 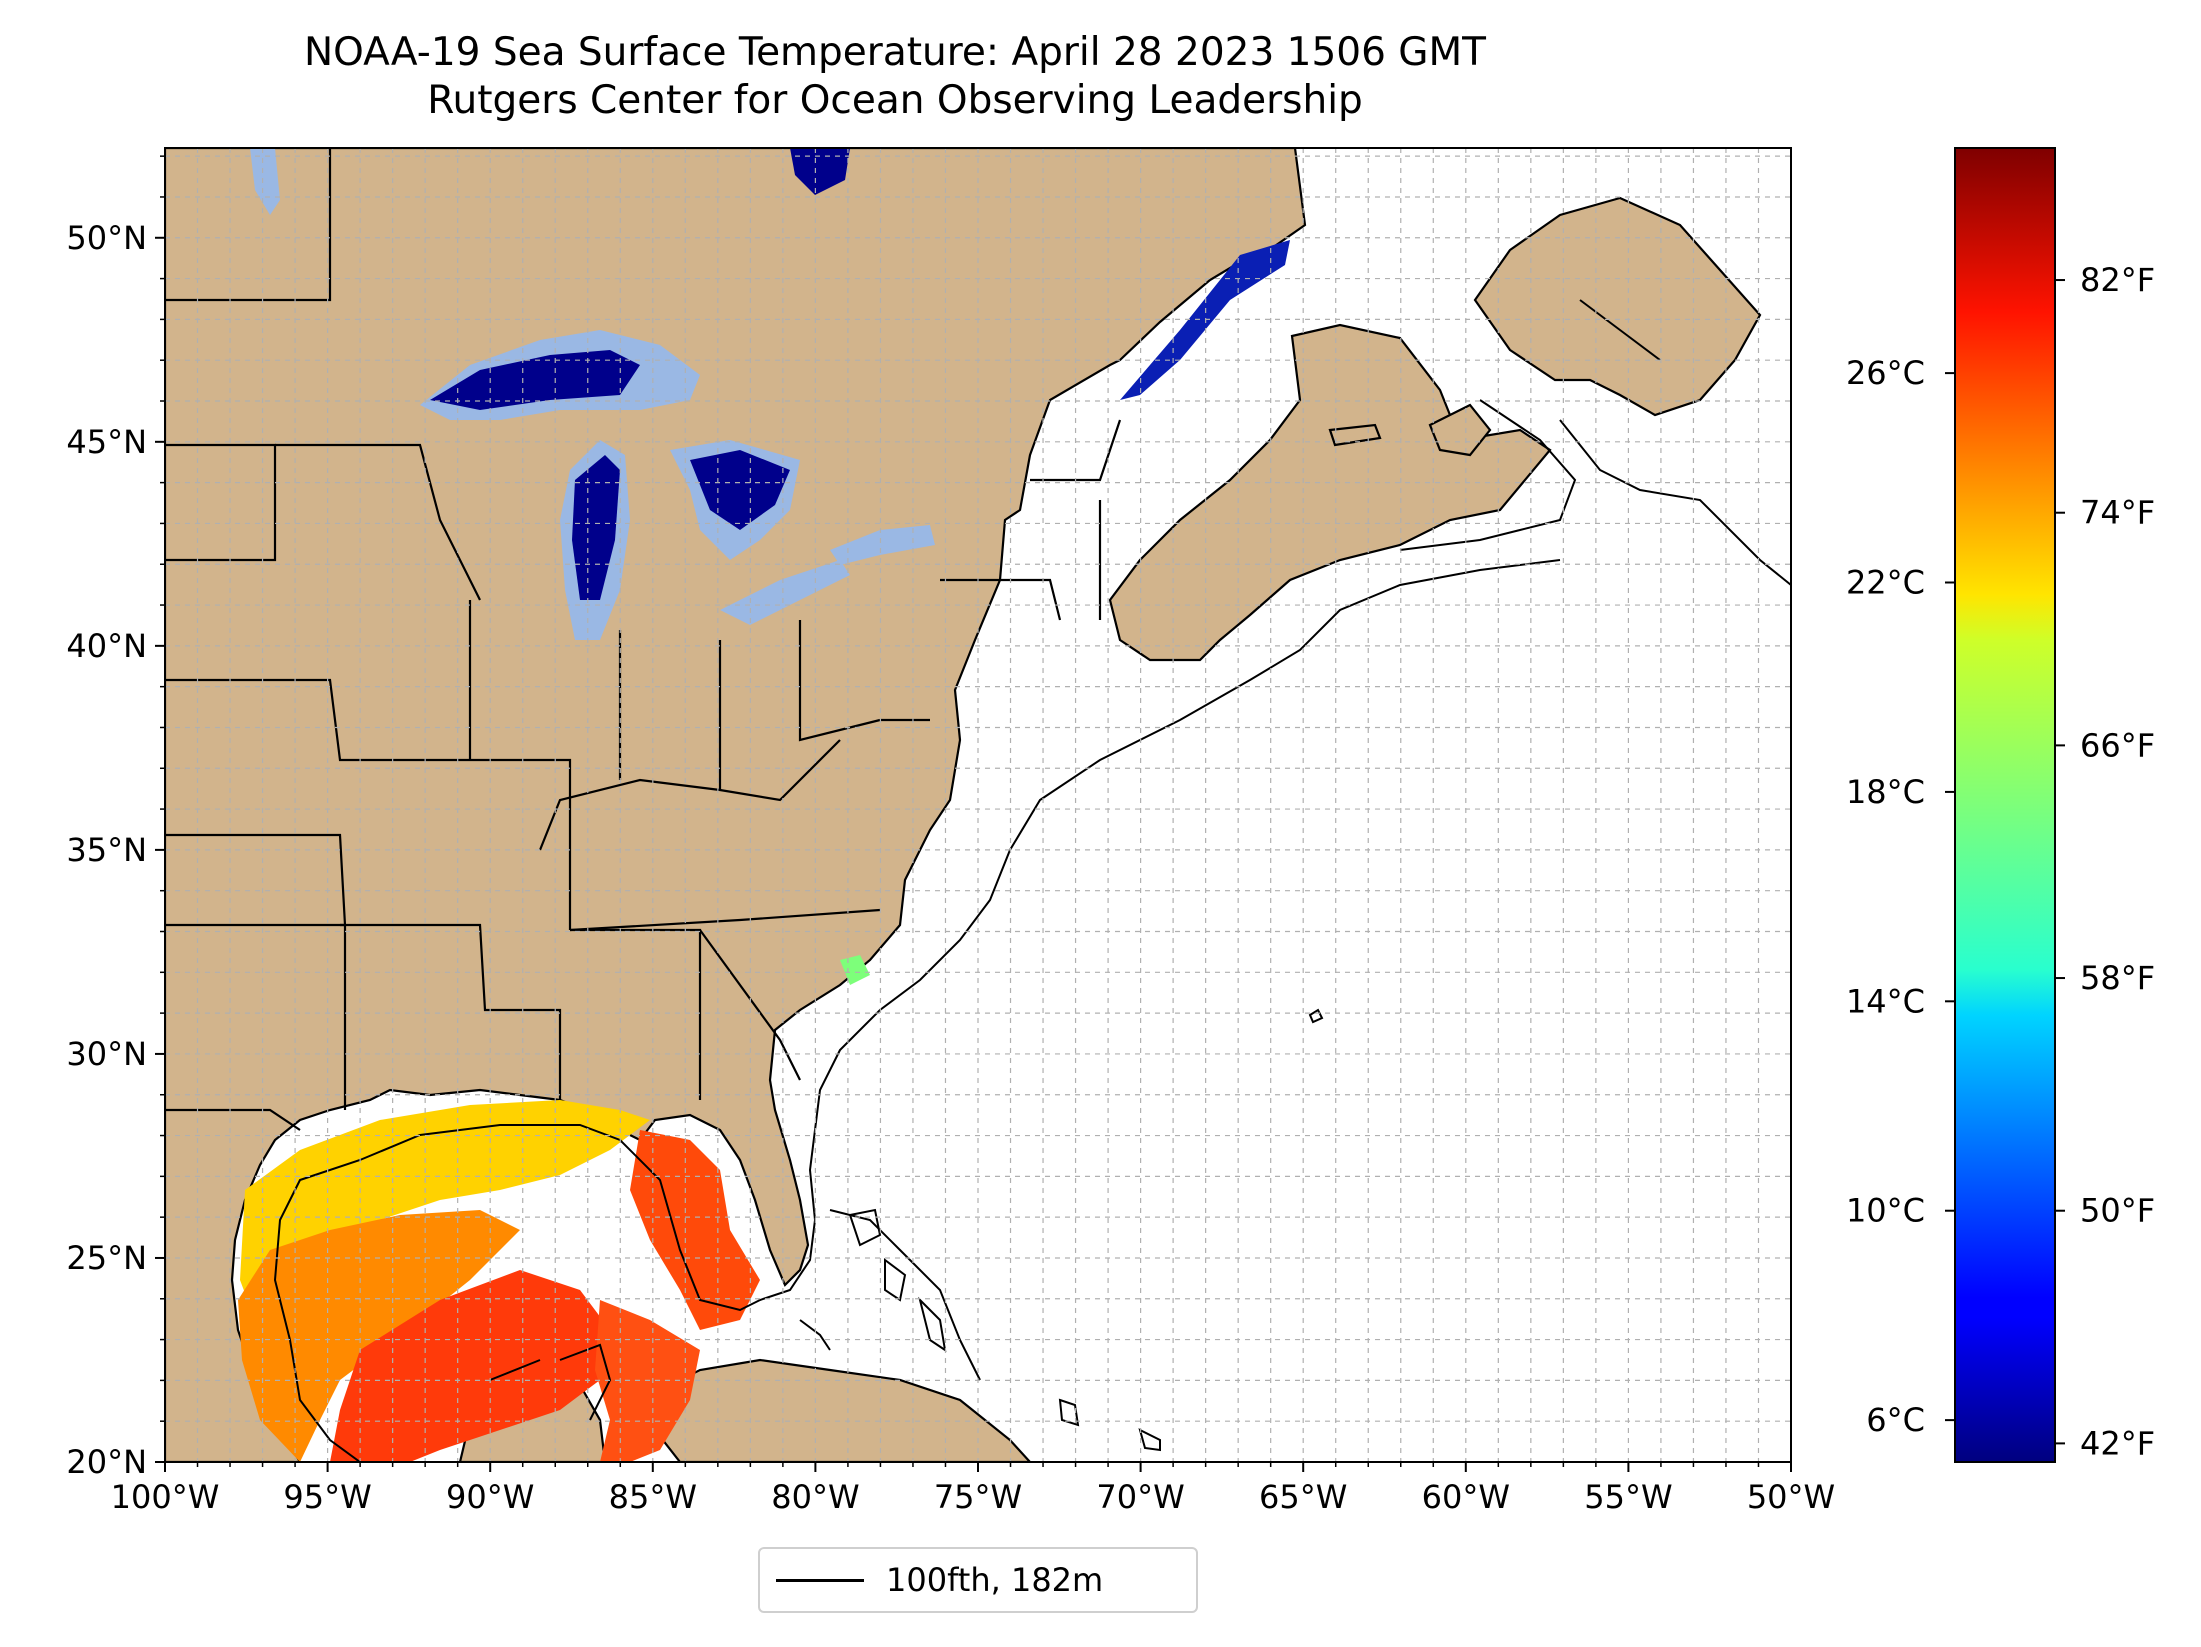 I want to click on gulf-sst-field, so click(x=554, y=1208).